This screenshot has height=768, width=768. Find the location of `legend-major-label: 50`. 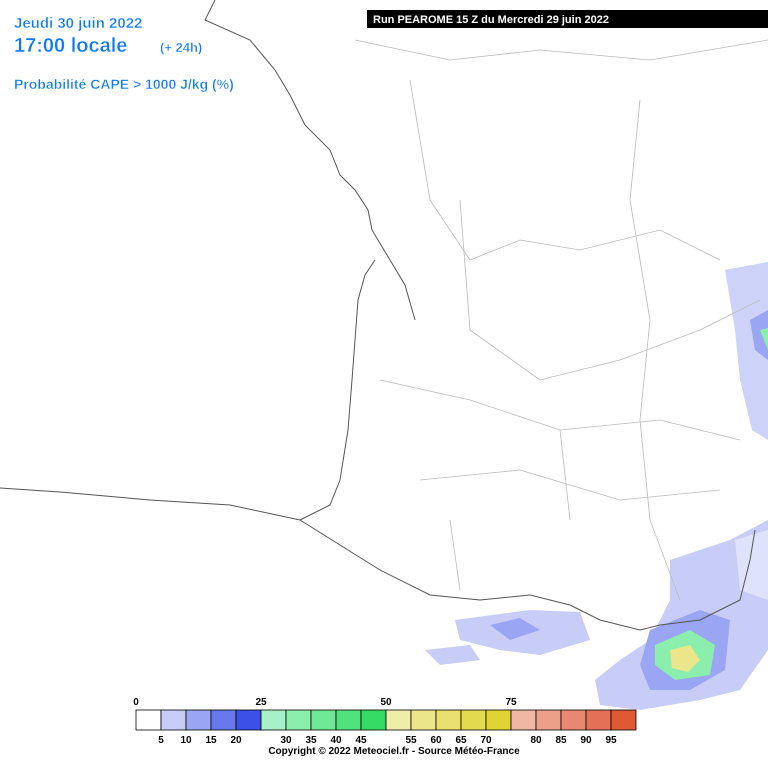

legend-major-label: 50 is located at coordinates (386, 702).